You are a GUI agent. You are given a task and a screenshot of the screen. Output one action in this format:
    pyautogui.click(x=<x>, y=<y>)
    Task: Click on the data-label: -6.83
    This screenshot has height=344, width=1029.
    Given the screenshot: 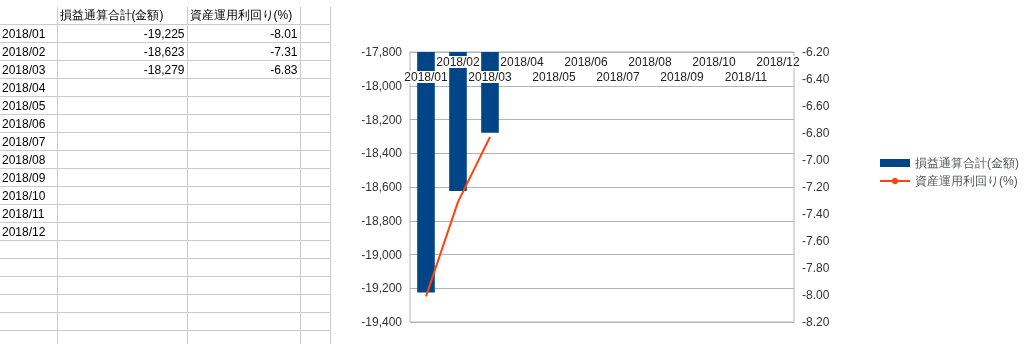 What is the action you would take?
    pyautogui.click(x=243, y=69)
    